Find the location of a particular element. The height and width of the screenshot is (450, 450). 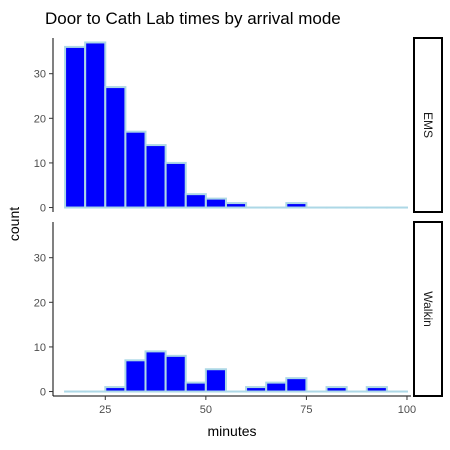

y-tick-label-walkin-10: 10 is located at coordinates (40, 348).